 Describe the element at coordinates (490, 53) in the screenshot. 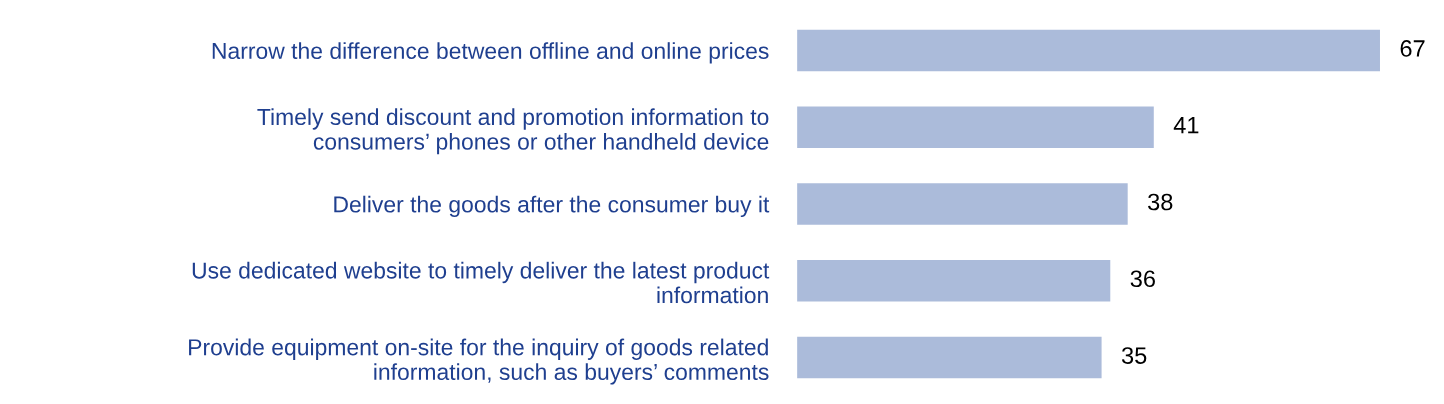

I see `y-tick-label: Narrow the difference between offline and online prices` at that location.